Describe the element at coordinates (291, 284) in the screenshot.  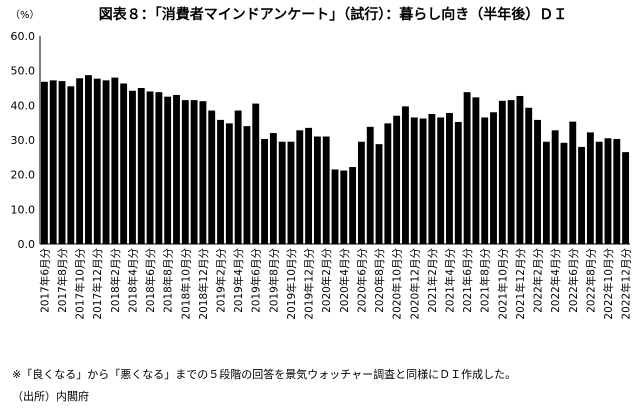
I see `x-tick-label: 2019年10月分` at that location.